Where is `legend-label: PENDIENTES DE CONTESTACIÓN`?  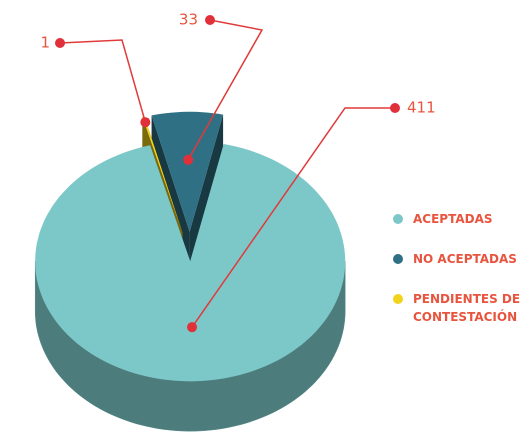 legend-label: PENDIENTES DE CONTESTACIÓN is located at coordinates (467, 308).